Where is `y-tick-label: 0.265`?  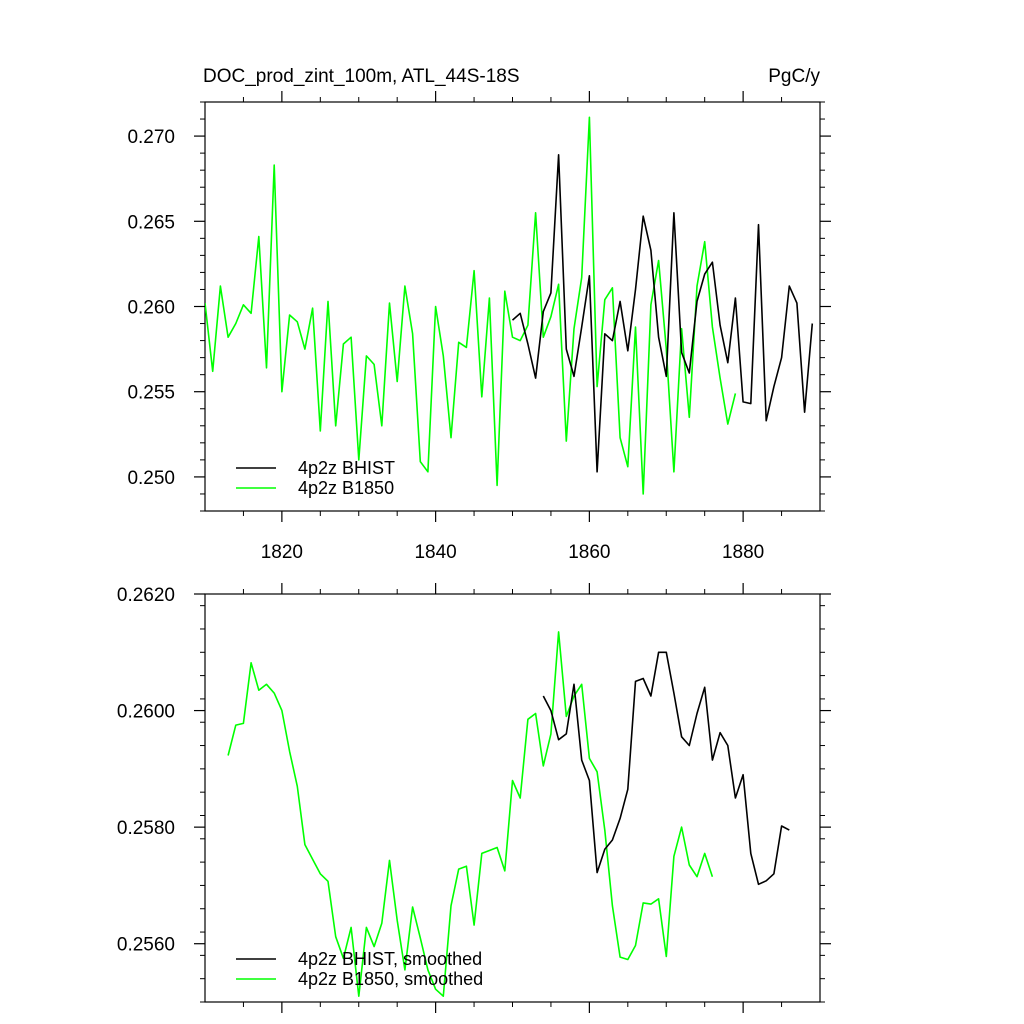
y-tick-label: 0.265 is located at coordinates (151, 222).